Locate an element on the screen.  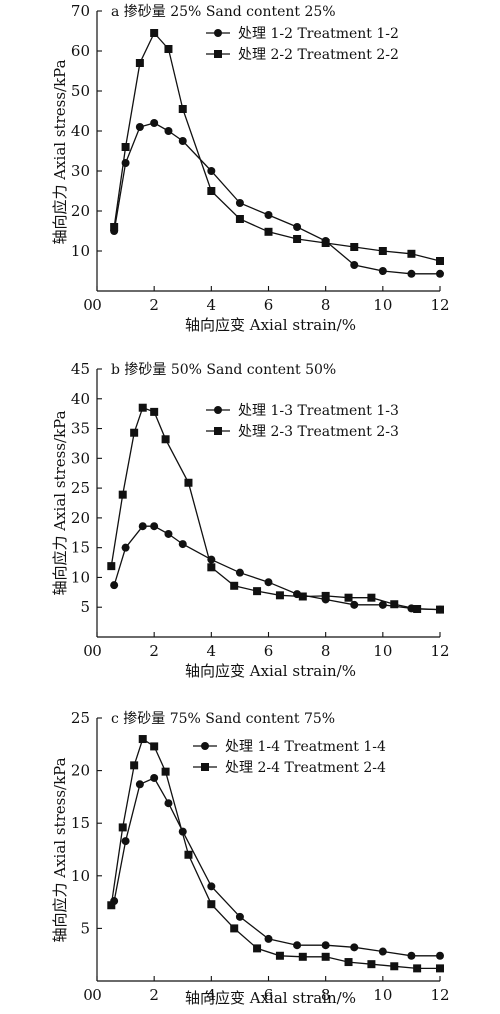
x-tick-label: 0 is located at coordinates (97, 995).